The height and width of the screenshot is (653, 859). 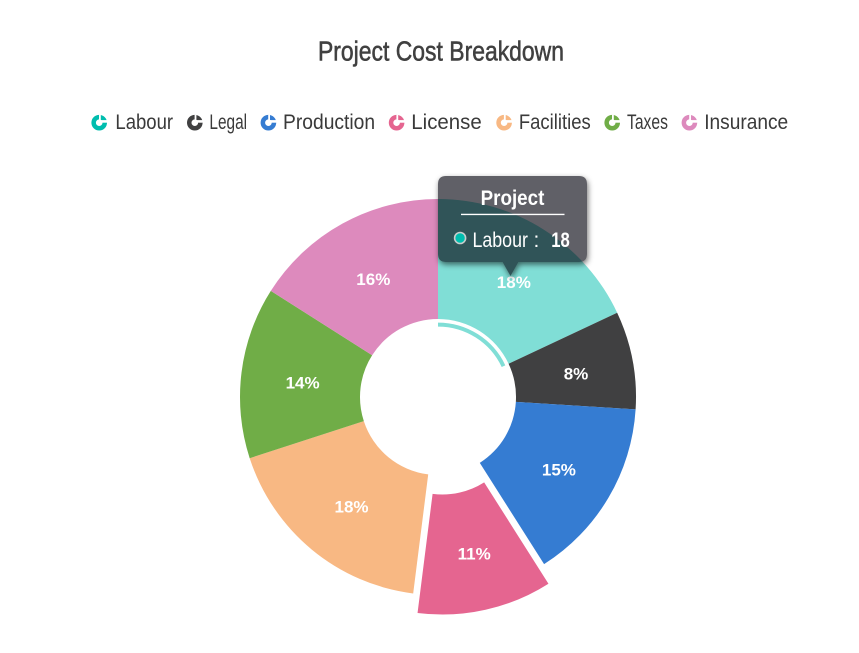 What do you see at coordinates (446, 122) in the screenshot?
I see `svg-text: License` at bounding box center [446, 122].